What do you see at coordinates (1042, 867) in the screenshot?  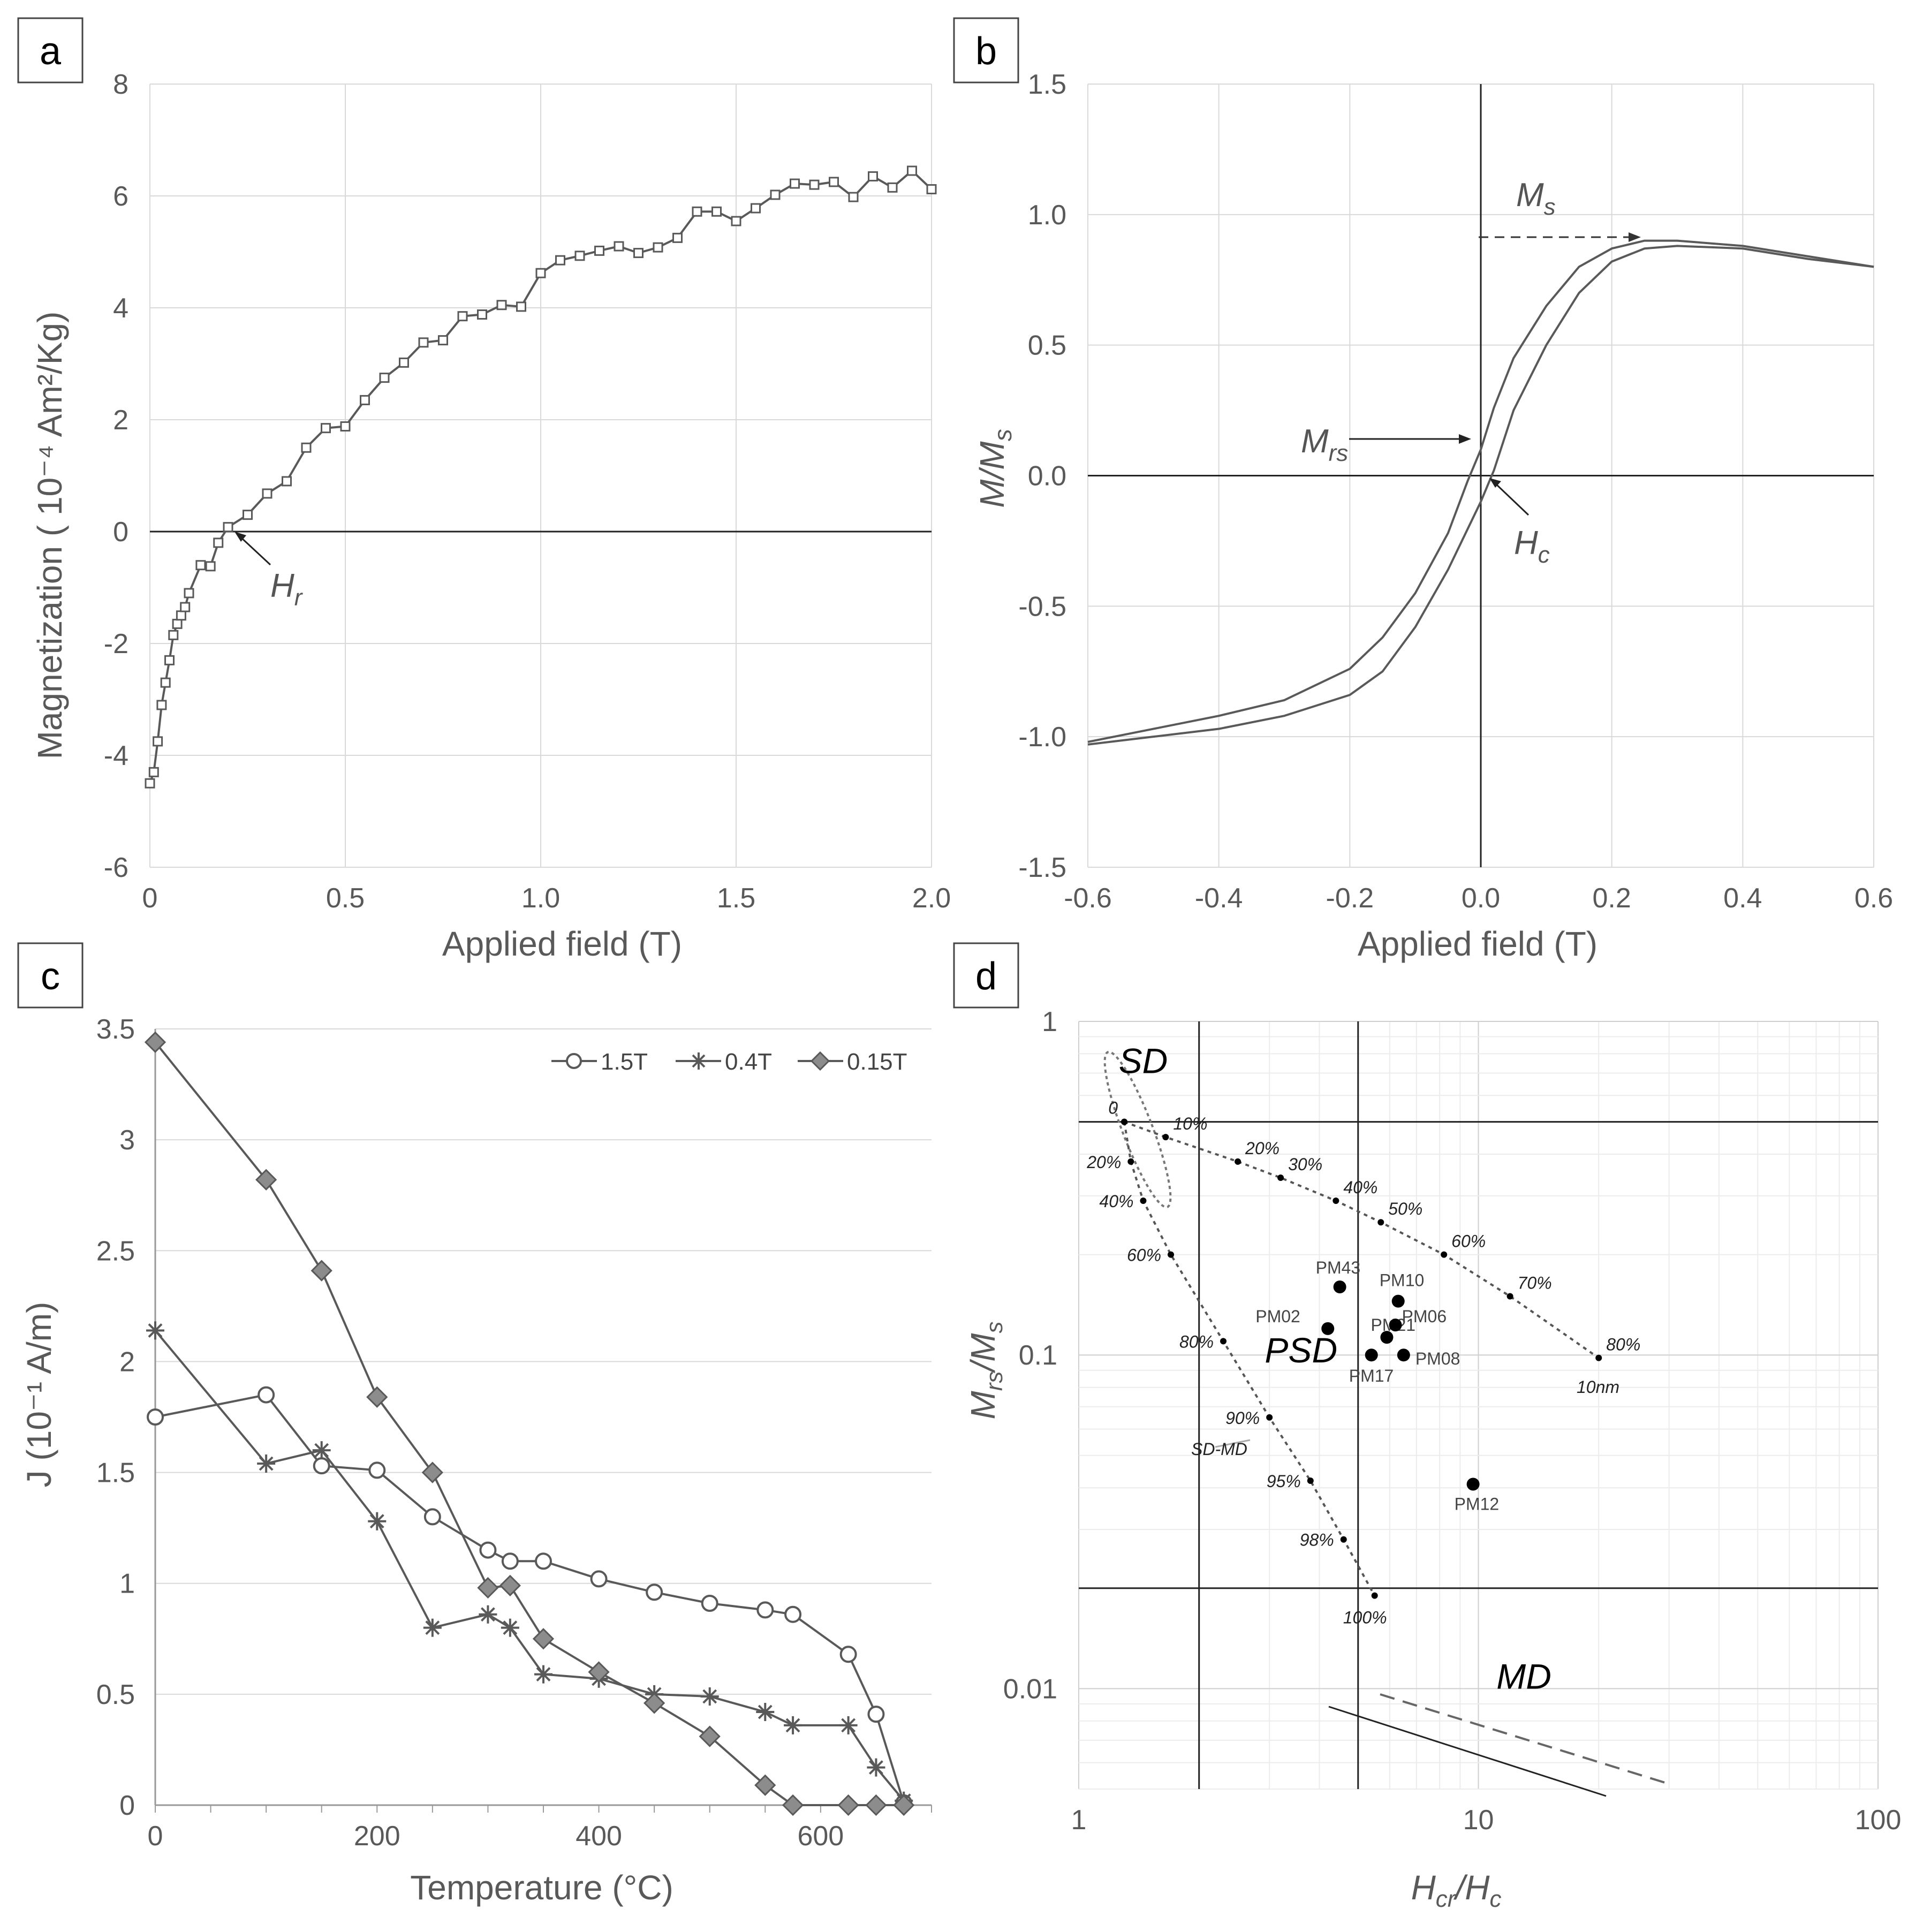 I see `b-y-tick-label: -1.5` at bounding box center [1042, 867].